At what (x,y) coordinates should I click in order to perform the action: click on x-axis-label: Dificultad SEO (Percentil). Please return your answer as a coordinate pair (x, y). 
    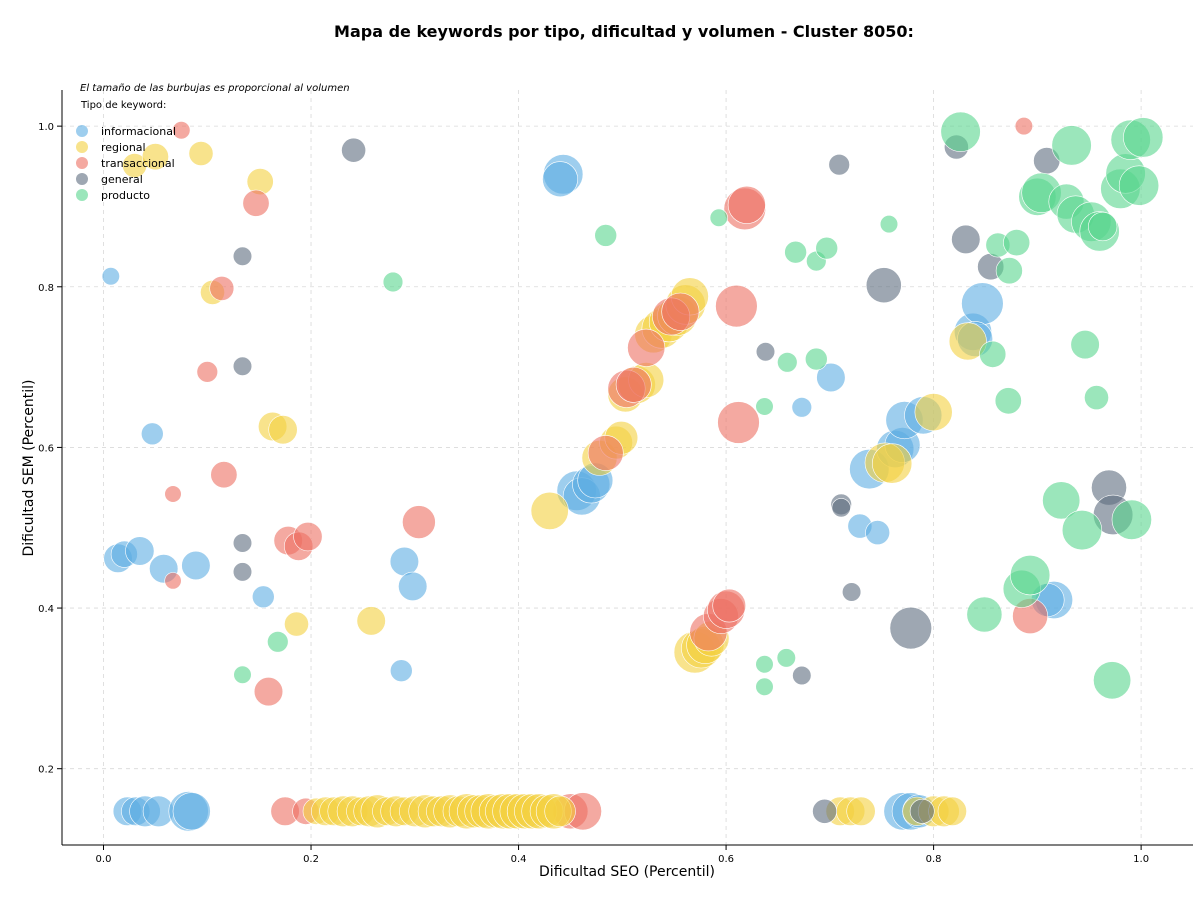
    Looking at the image, I should click on (627, 872).